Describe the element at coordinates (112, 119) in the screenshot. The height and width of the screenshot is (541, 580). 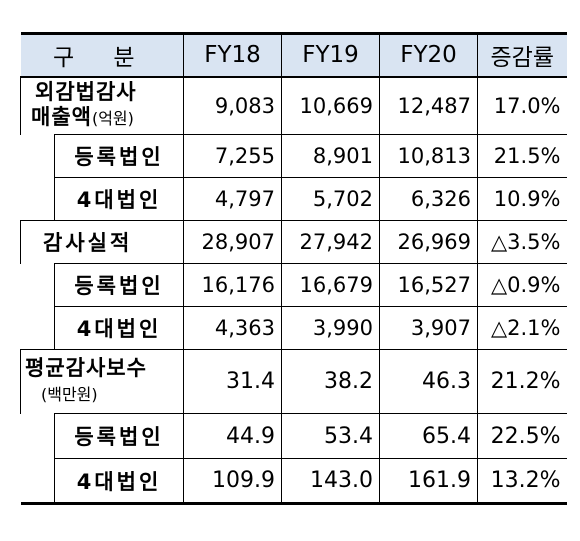
I see `unit-label: (억원)` at that location.